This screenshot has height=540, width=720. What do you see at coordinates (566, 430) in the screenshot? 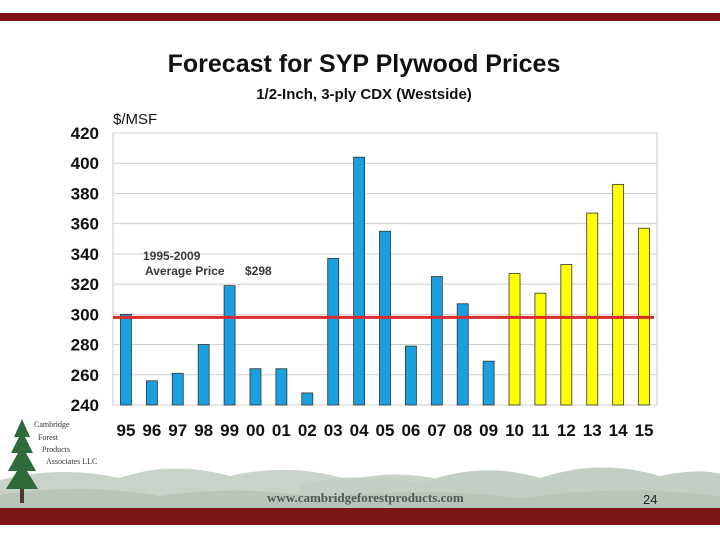
I see `x-tick-label: 12` at bounding box center [566, 430].